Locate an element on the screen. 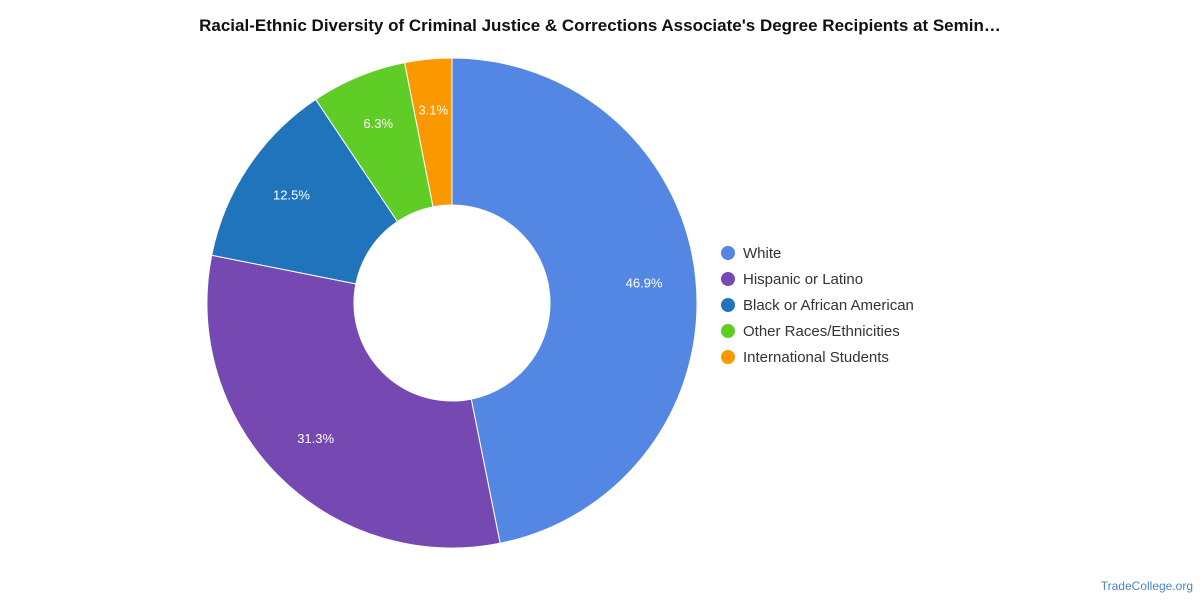 This screenshot has height=600, width=1200. legend-label: Other Races/Ethnicities is located at coordinates (821, 331).